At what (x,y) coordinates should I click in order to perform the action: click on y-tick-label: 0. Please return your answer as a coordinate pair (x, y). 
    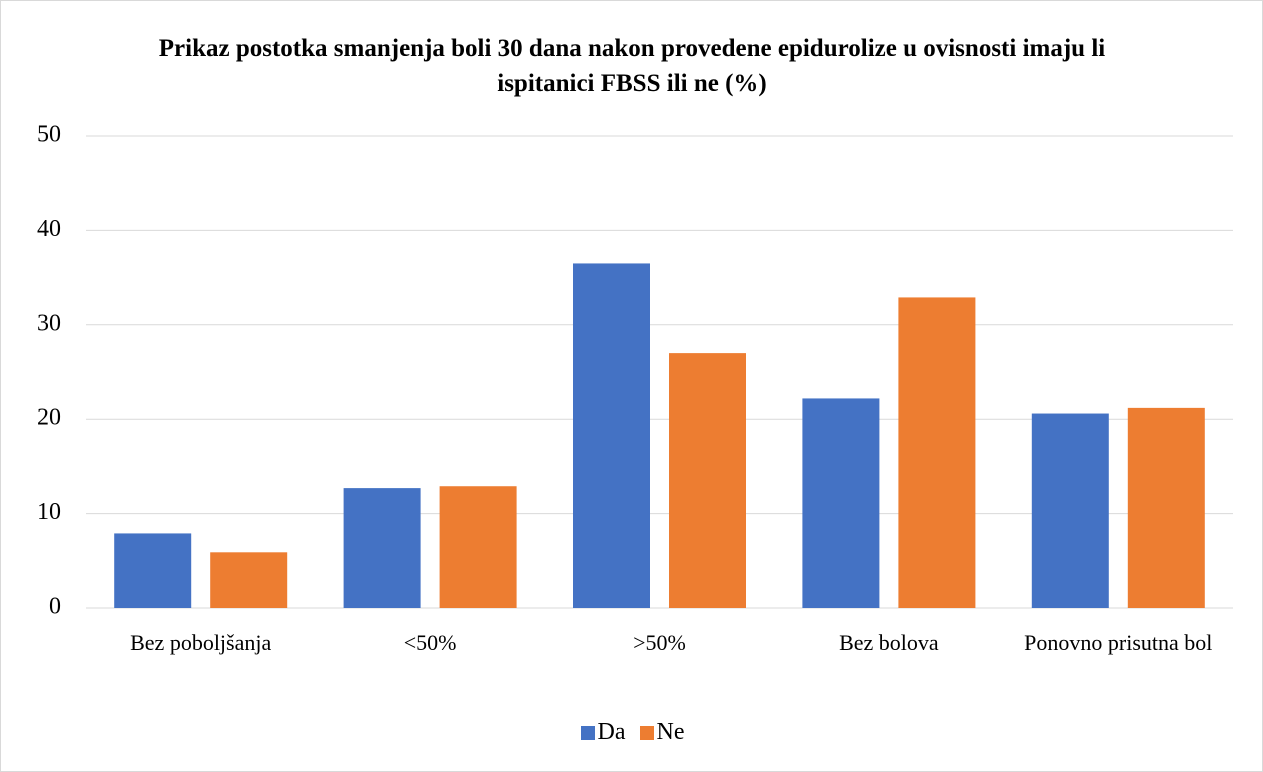
    Looking at the image, I should click on (55, 607).